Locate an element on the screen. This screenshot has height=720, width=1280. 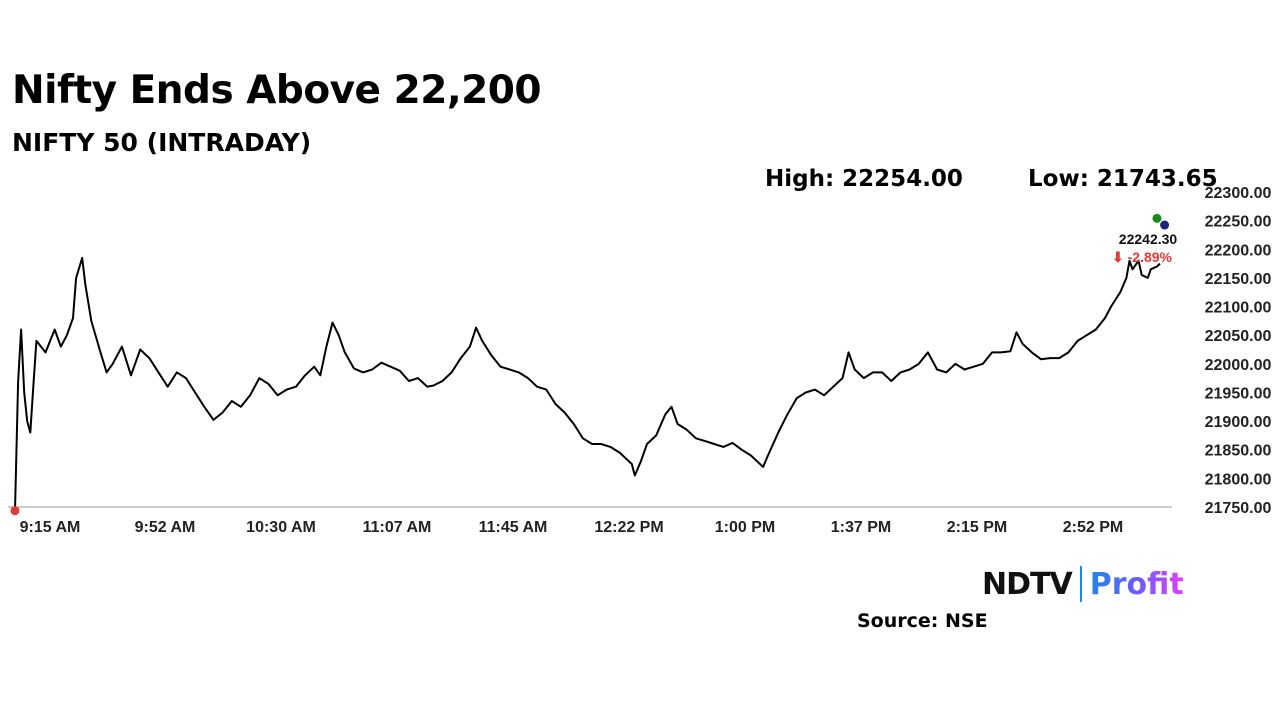
open-marker-dot is located at coordinates (15, 511).